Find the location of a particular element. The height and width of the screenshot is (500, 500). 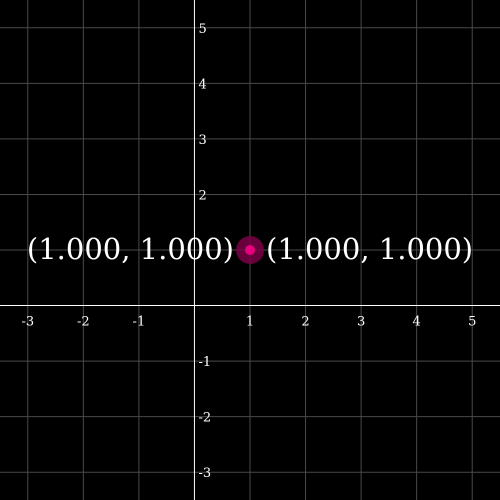

x-tick-label: 2 is located at coordinates (305, 322).